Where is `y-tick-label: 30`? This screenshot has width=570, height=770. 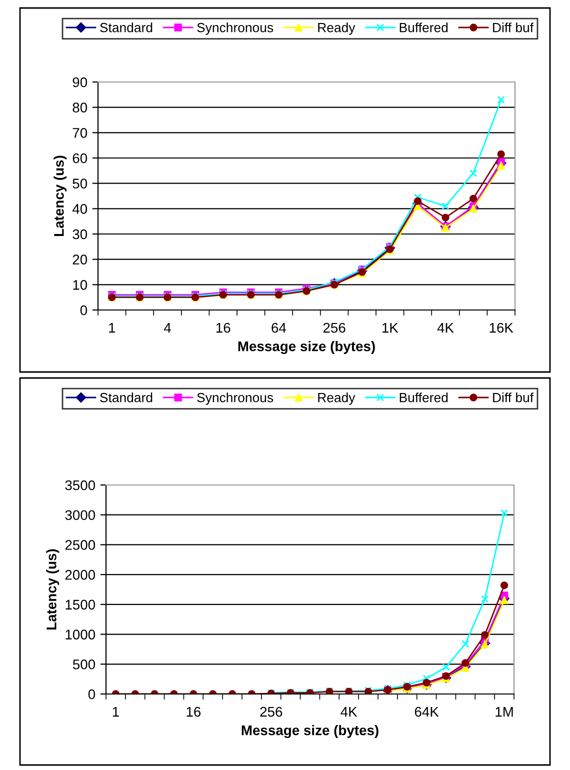 y-tick-label: 30 is located at coordinates (80, 234).